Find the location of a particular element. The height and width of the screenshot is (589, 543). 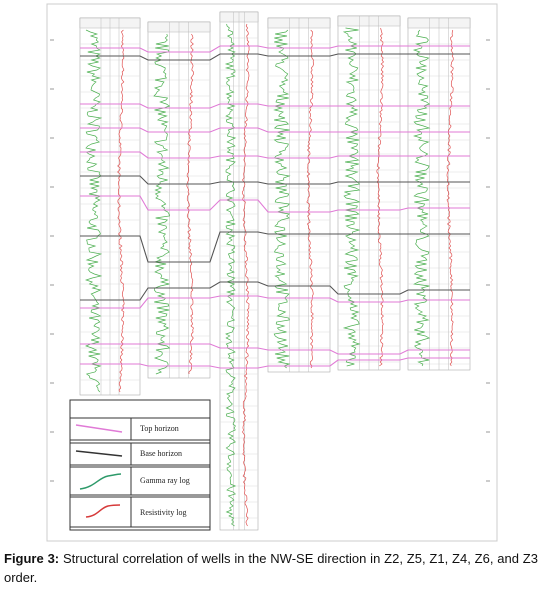

legend-label: Gamma ray log is located at coordinates (165, 480).